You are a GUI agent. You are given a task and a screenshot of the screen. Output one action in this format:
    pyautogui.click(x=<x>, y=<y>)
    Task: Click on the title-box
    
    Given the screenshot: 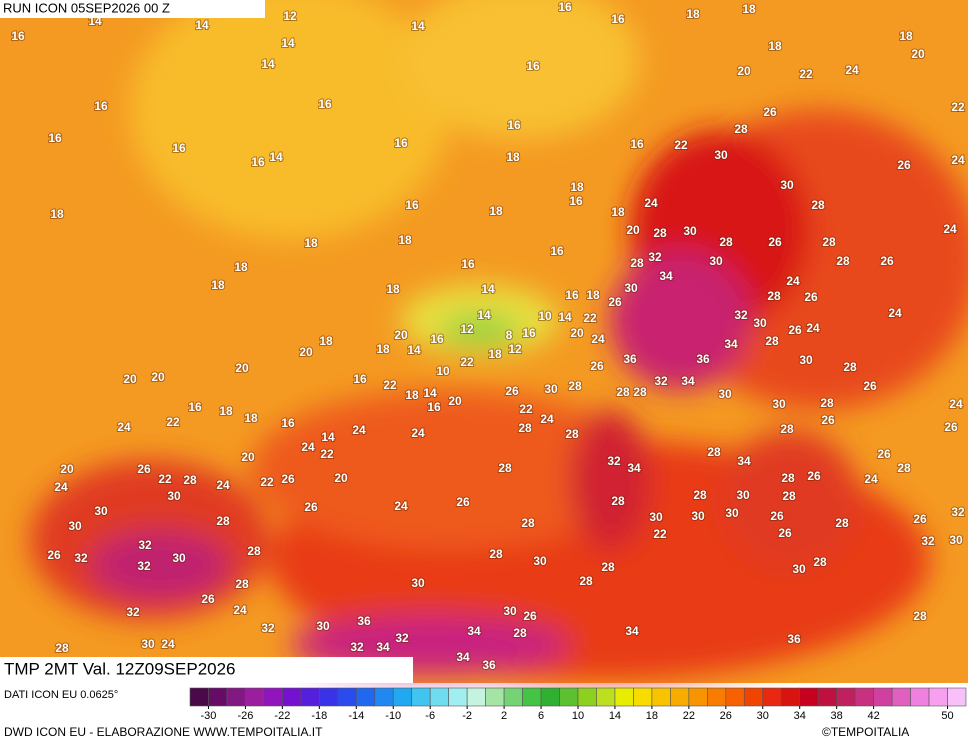 What is the action you would take?
    pyautogui.click(x=206, y=670)
    